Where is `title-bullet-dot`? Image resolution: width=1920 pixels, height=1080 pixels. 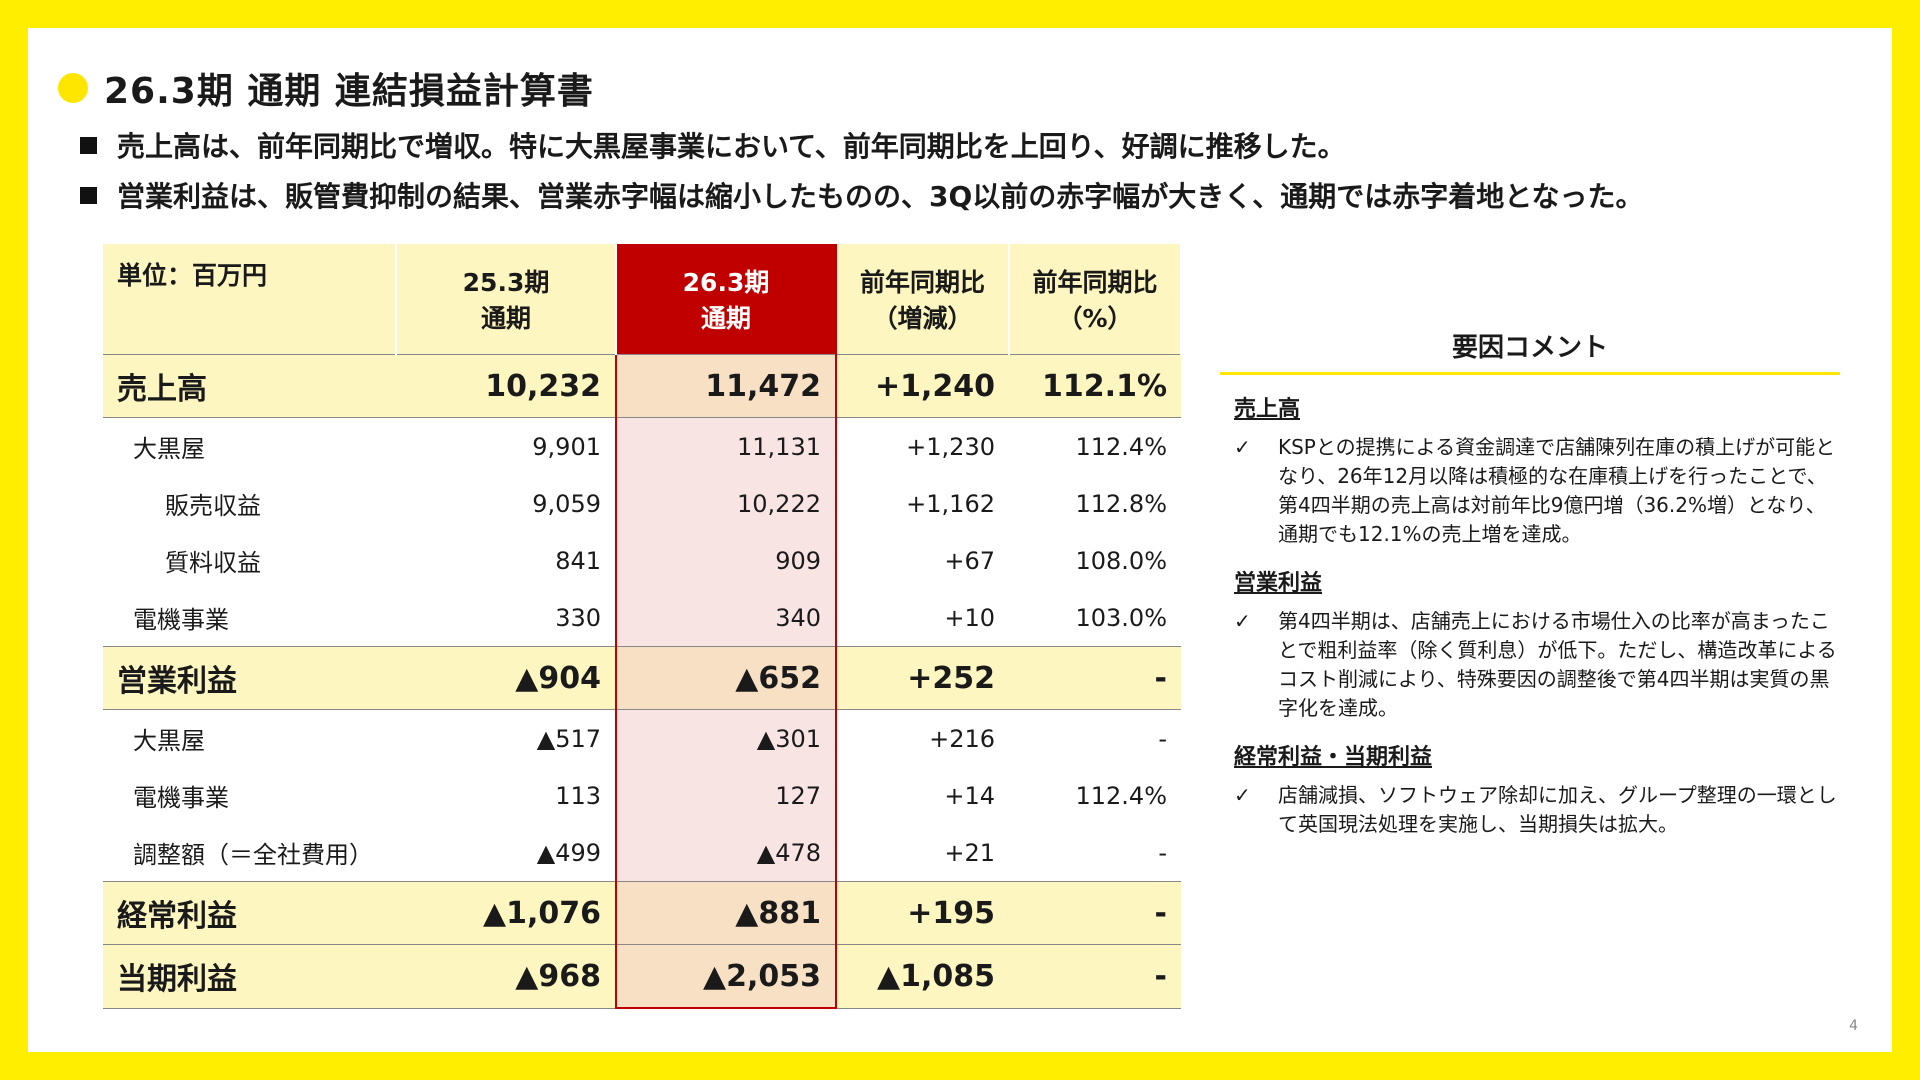
title-bullet-dot is located at coordinates (73, 88).